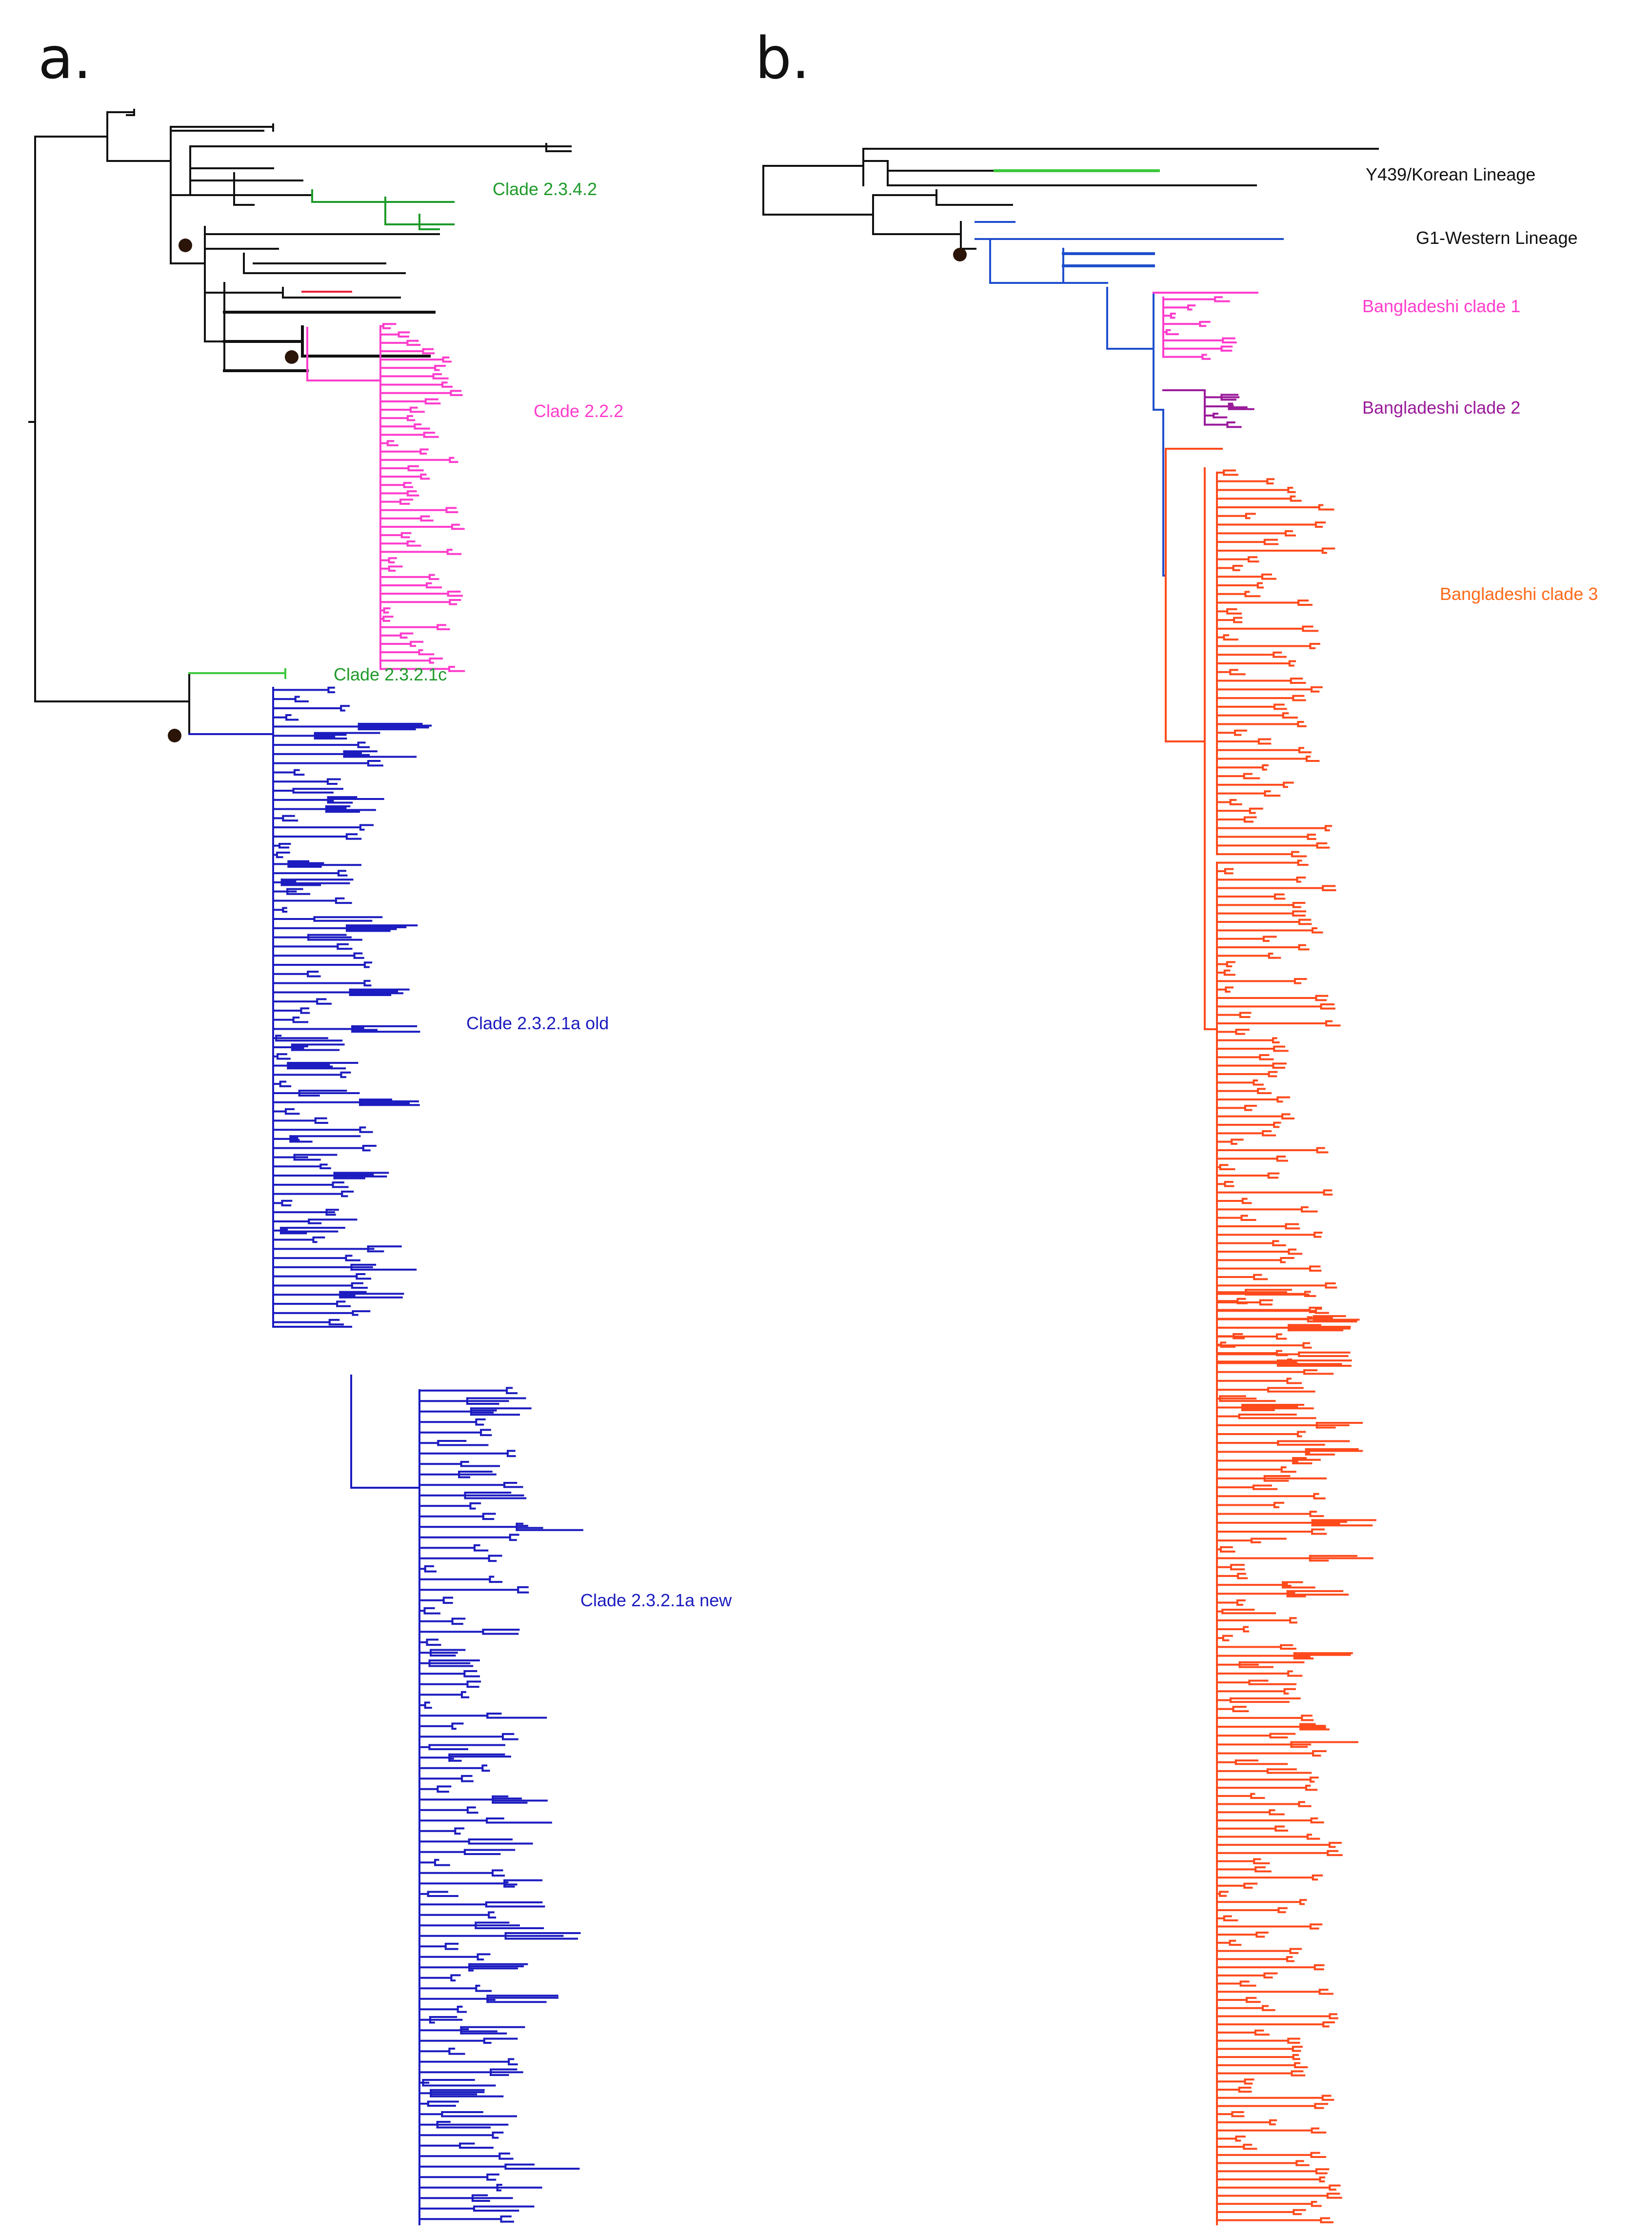  What do you see at coordinates (1441, 408) in the screenshot?
I see `label-bangladeshi-clade-2: Bangladeshi clade 2` at bounding box center [1441, 408].